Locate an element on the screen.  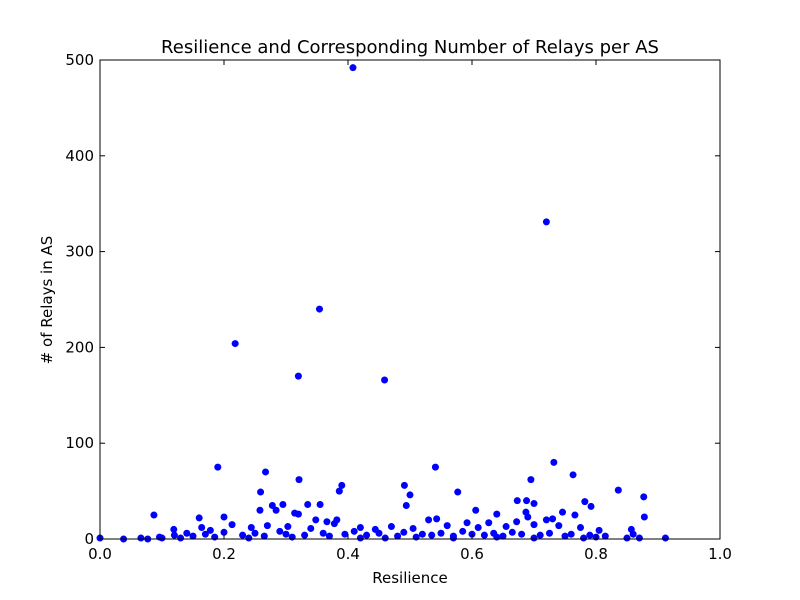
y-tick-label: 300 is located at coordinates (79, 252).